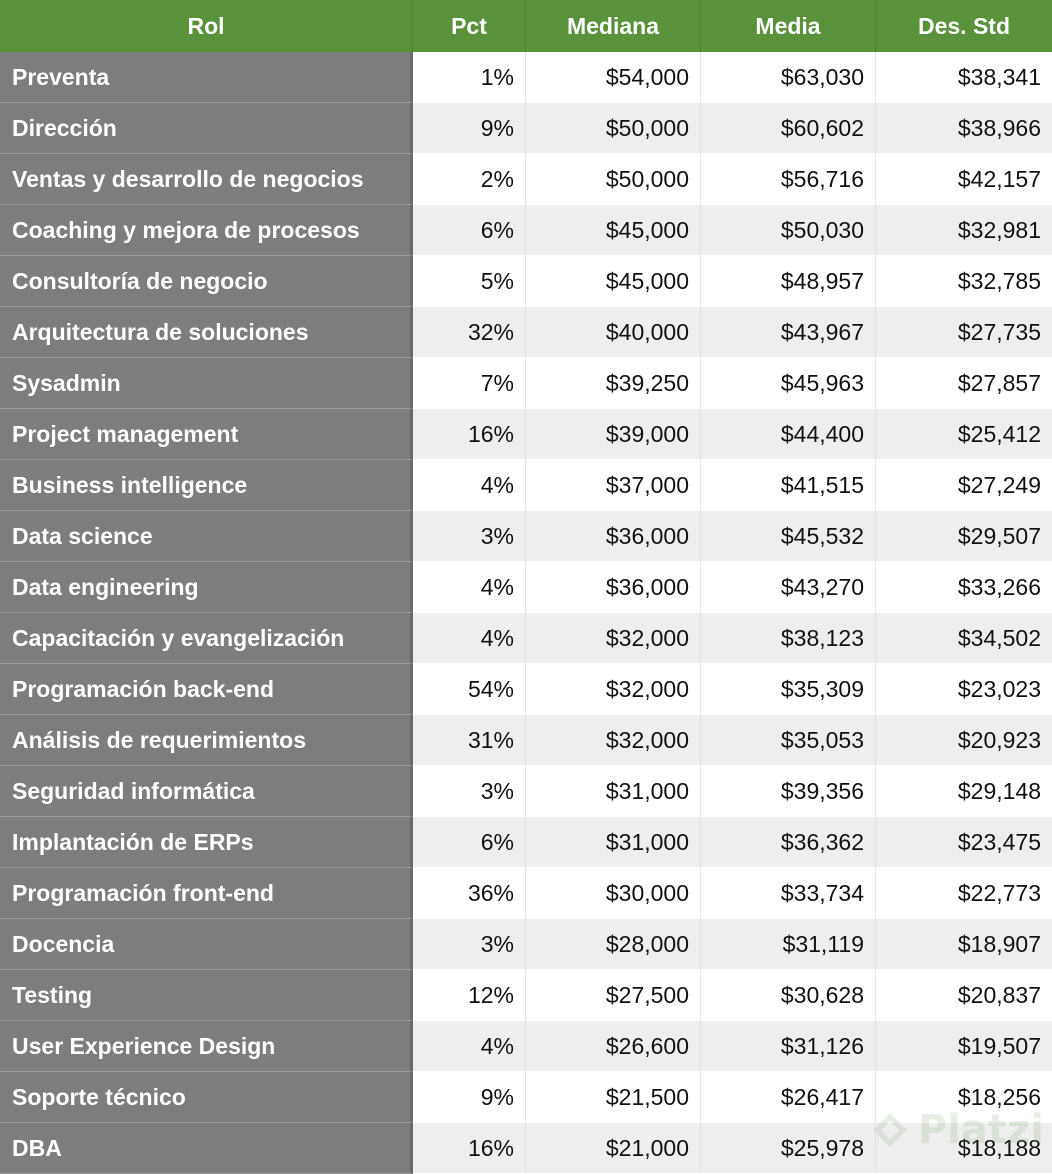 The width and height of the screenshot is (1052, 1174). I want to click on cell-des-std: $20,923, so click(964, 740).